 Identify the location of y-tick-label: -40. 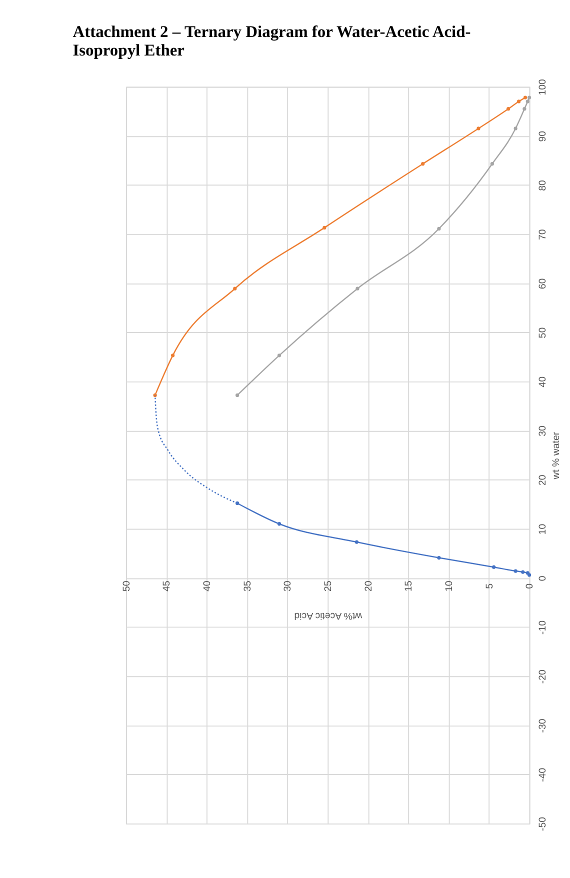
(542, 774).